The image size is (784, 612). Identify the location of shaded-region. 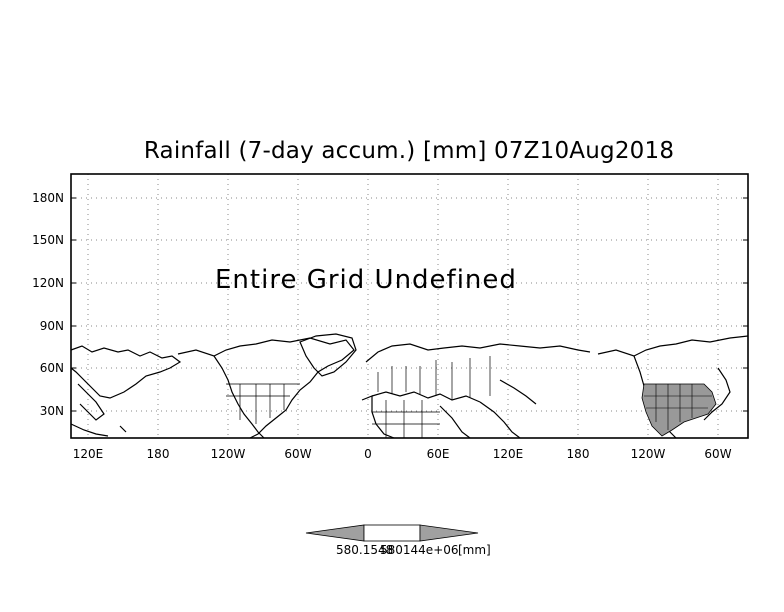
(679, 410).